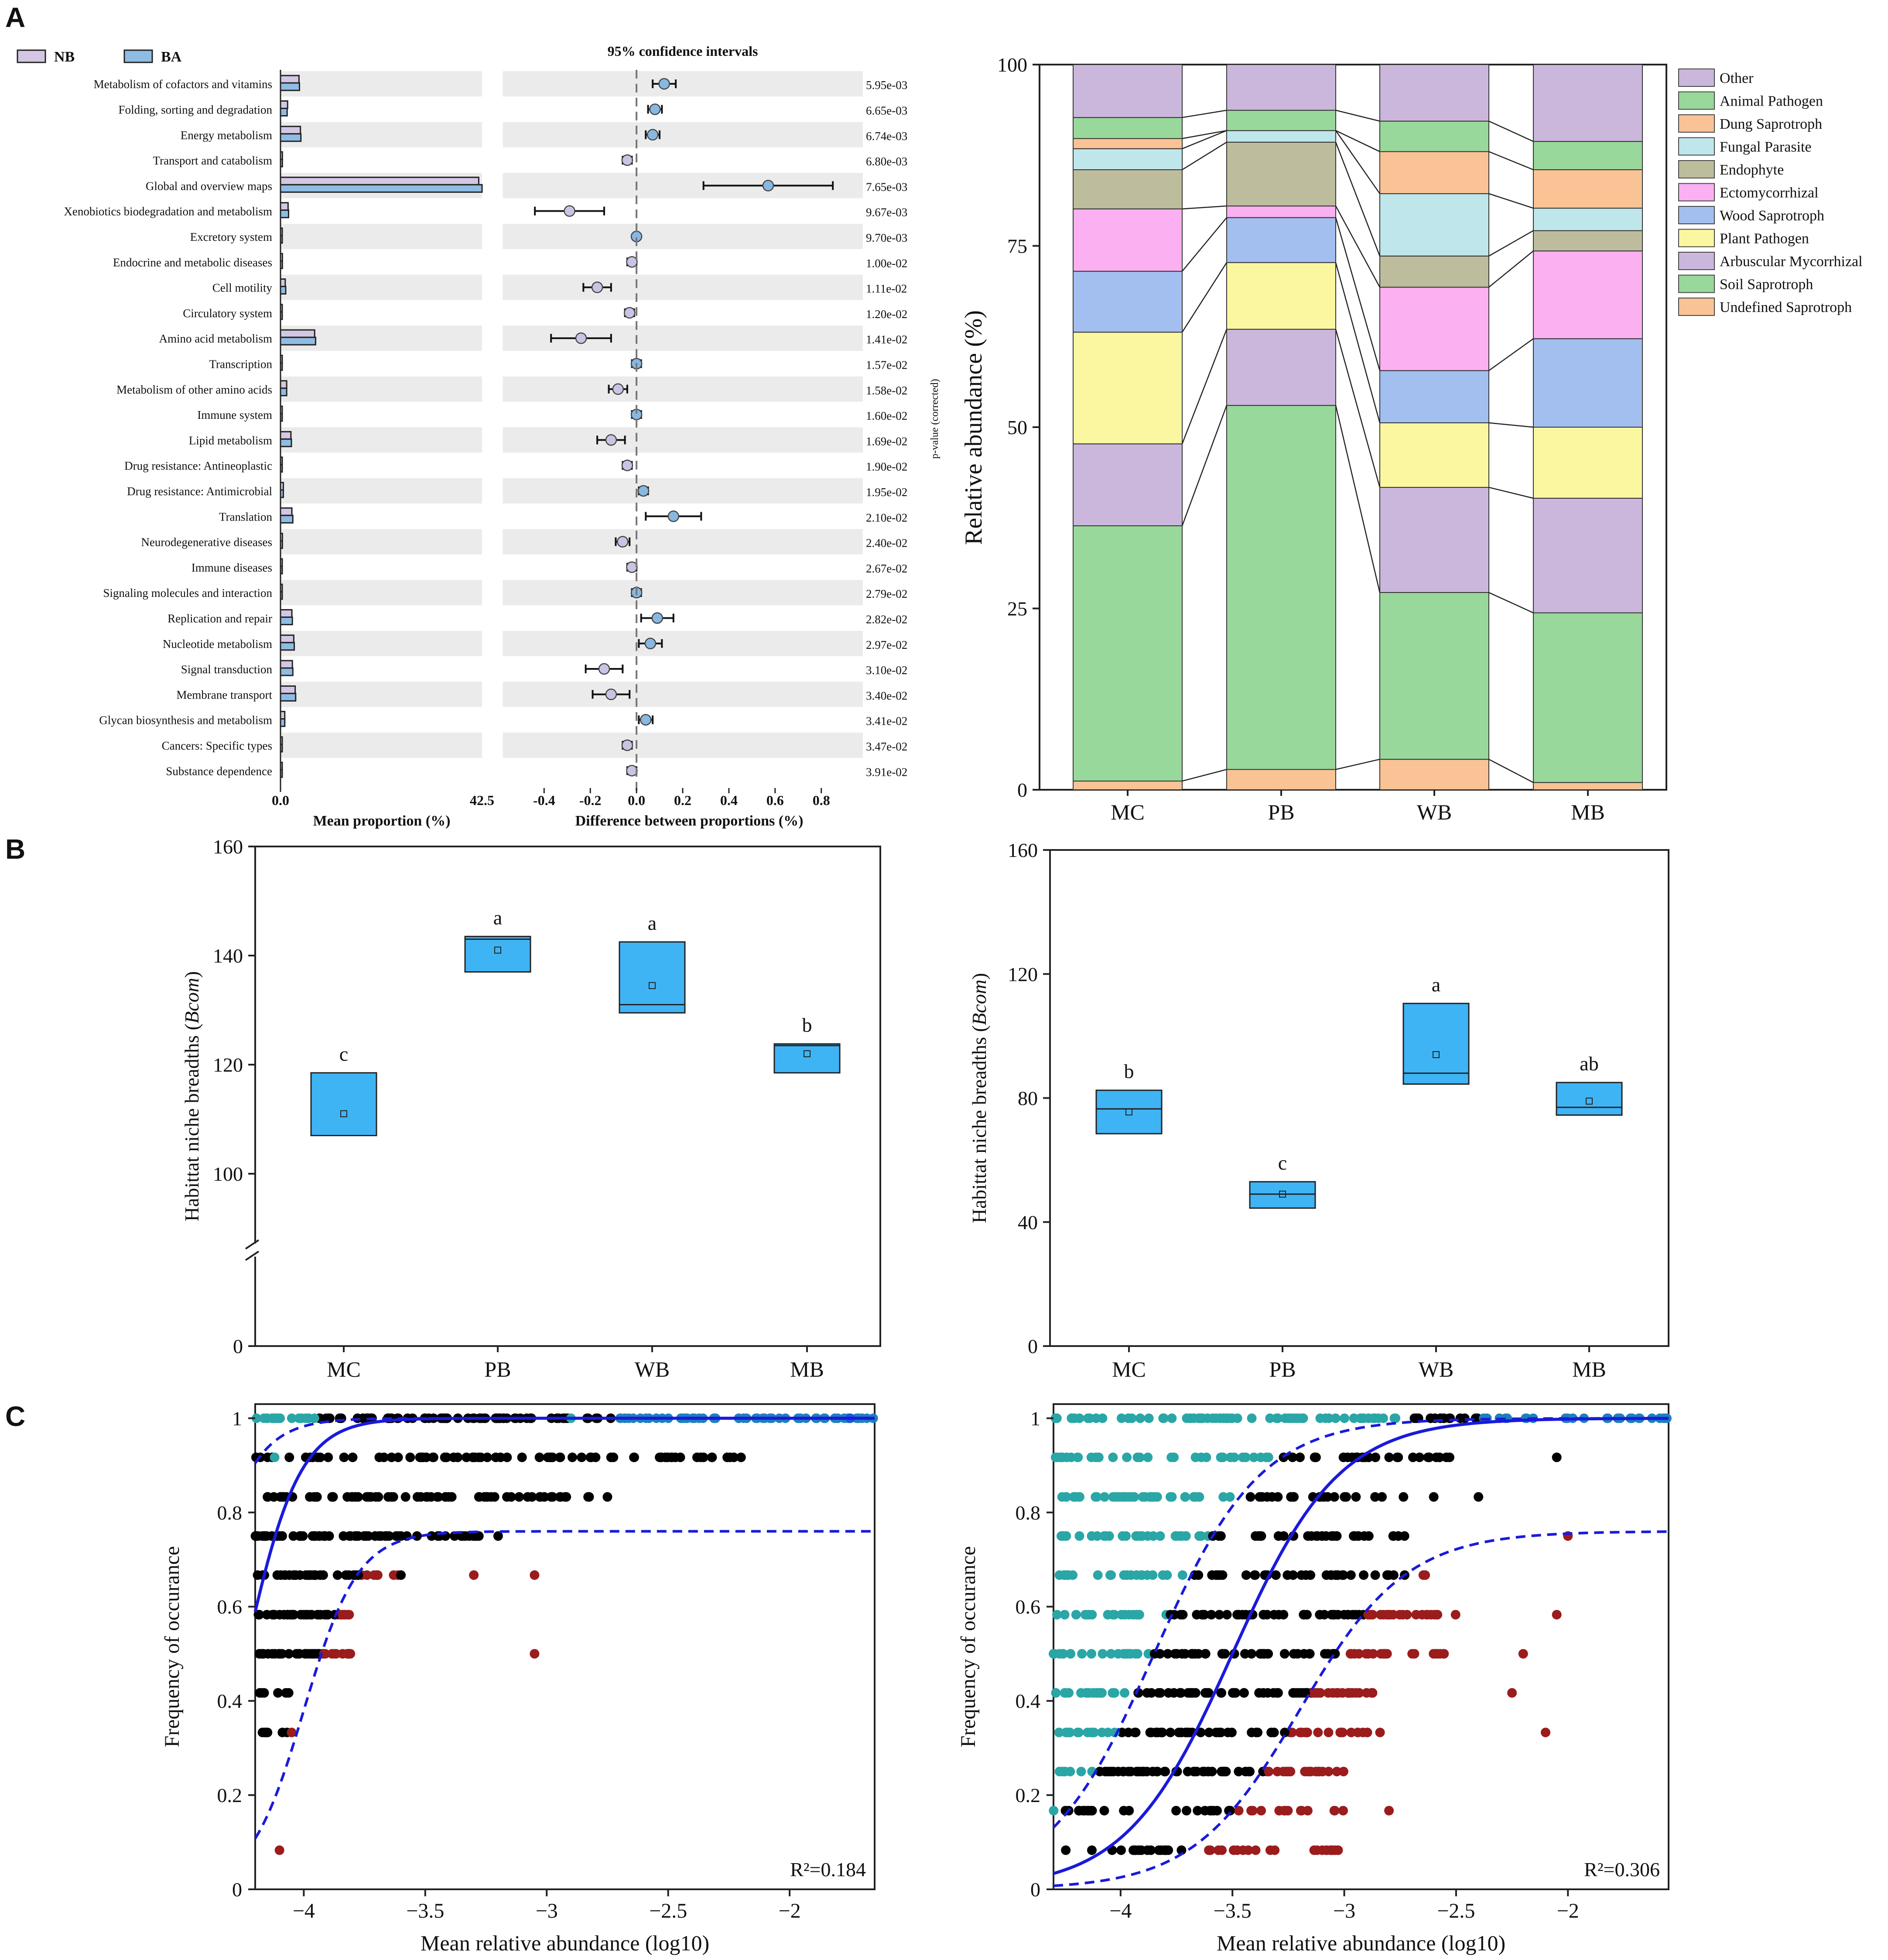 This screenshot has height=1960, width=1888. Describe the element at coordinates (790, 1911) in the screenshot. I see `x-tick-label: −2` at that location.